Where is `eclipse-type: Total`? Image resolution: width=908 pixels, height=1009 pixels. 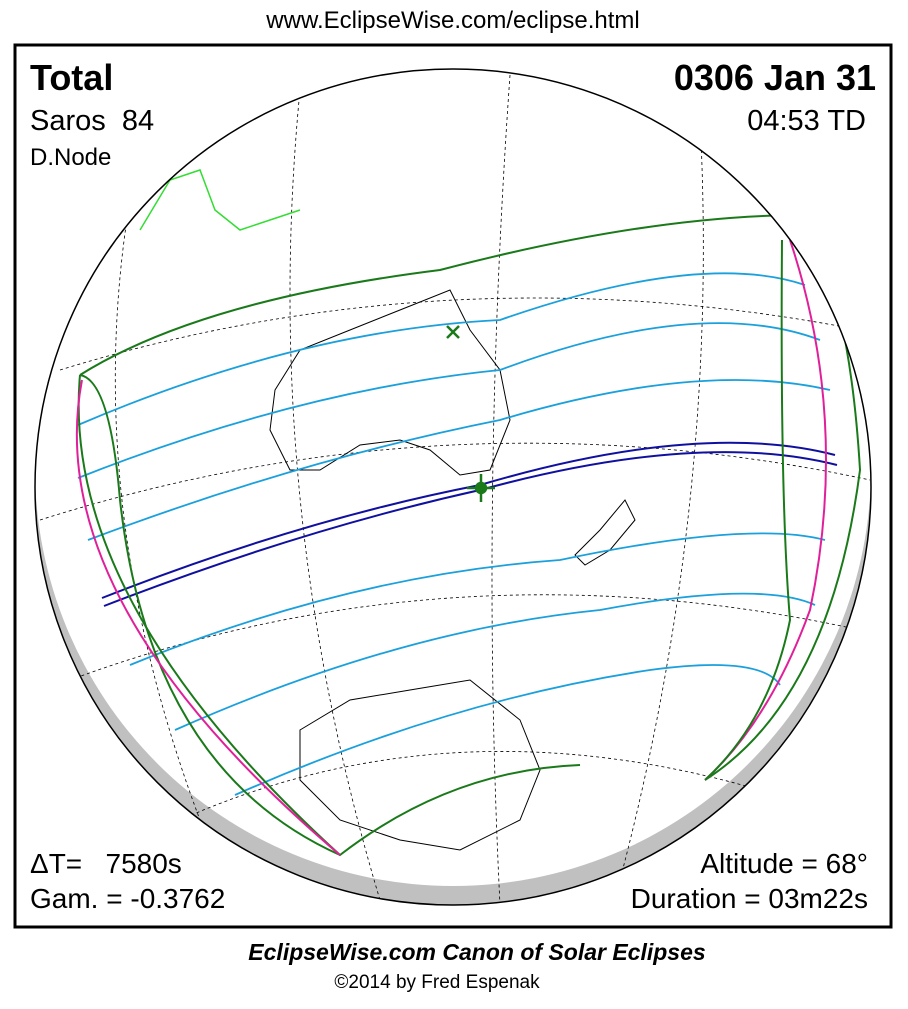
eclipse-type: Total is located at coordinates (71, 77).